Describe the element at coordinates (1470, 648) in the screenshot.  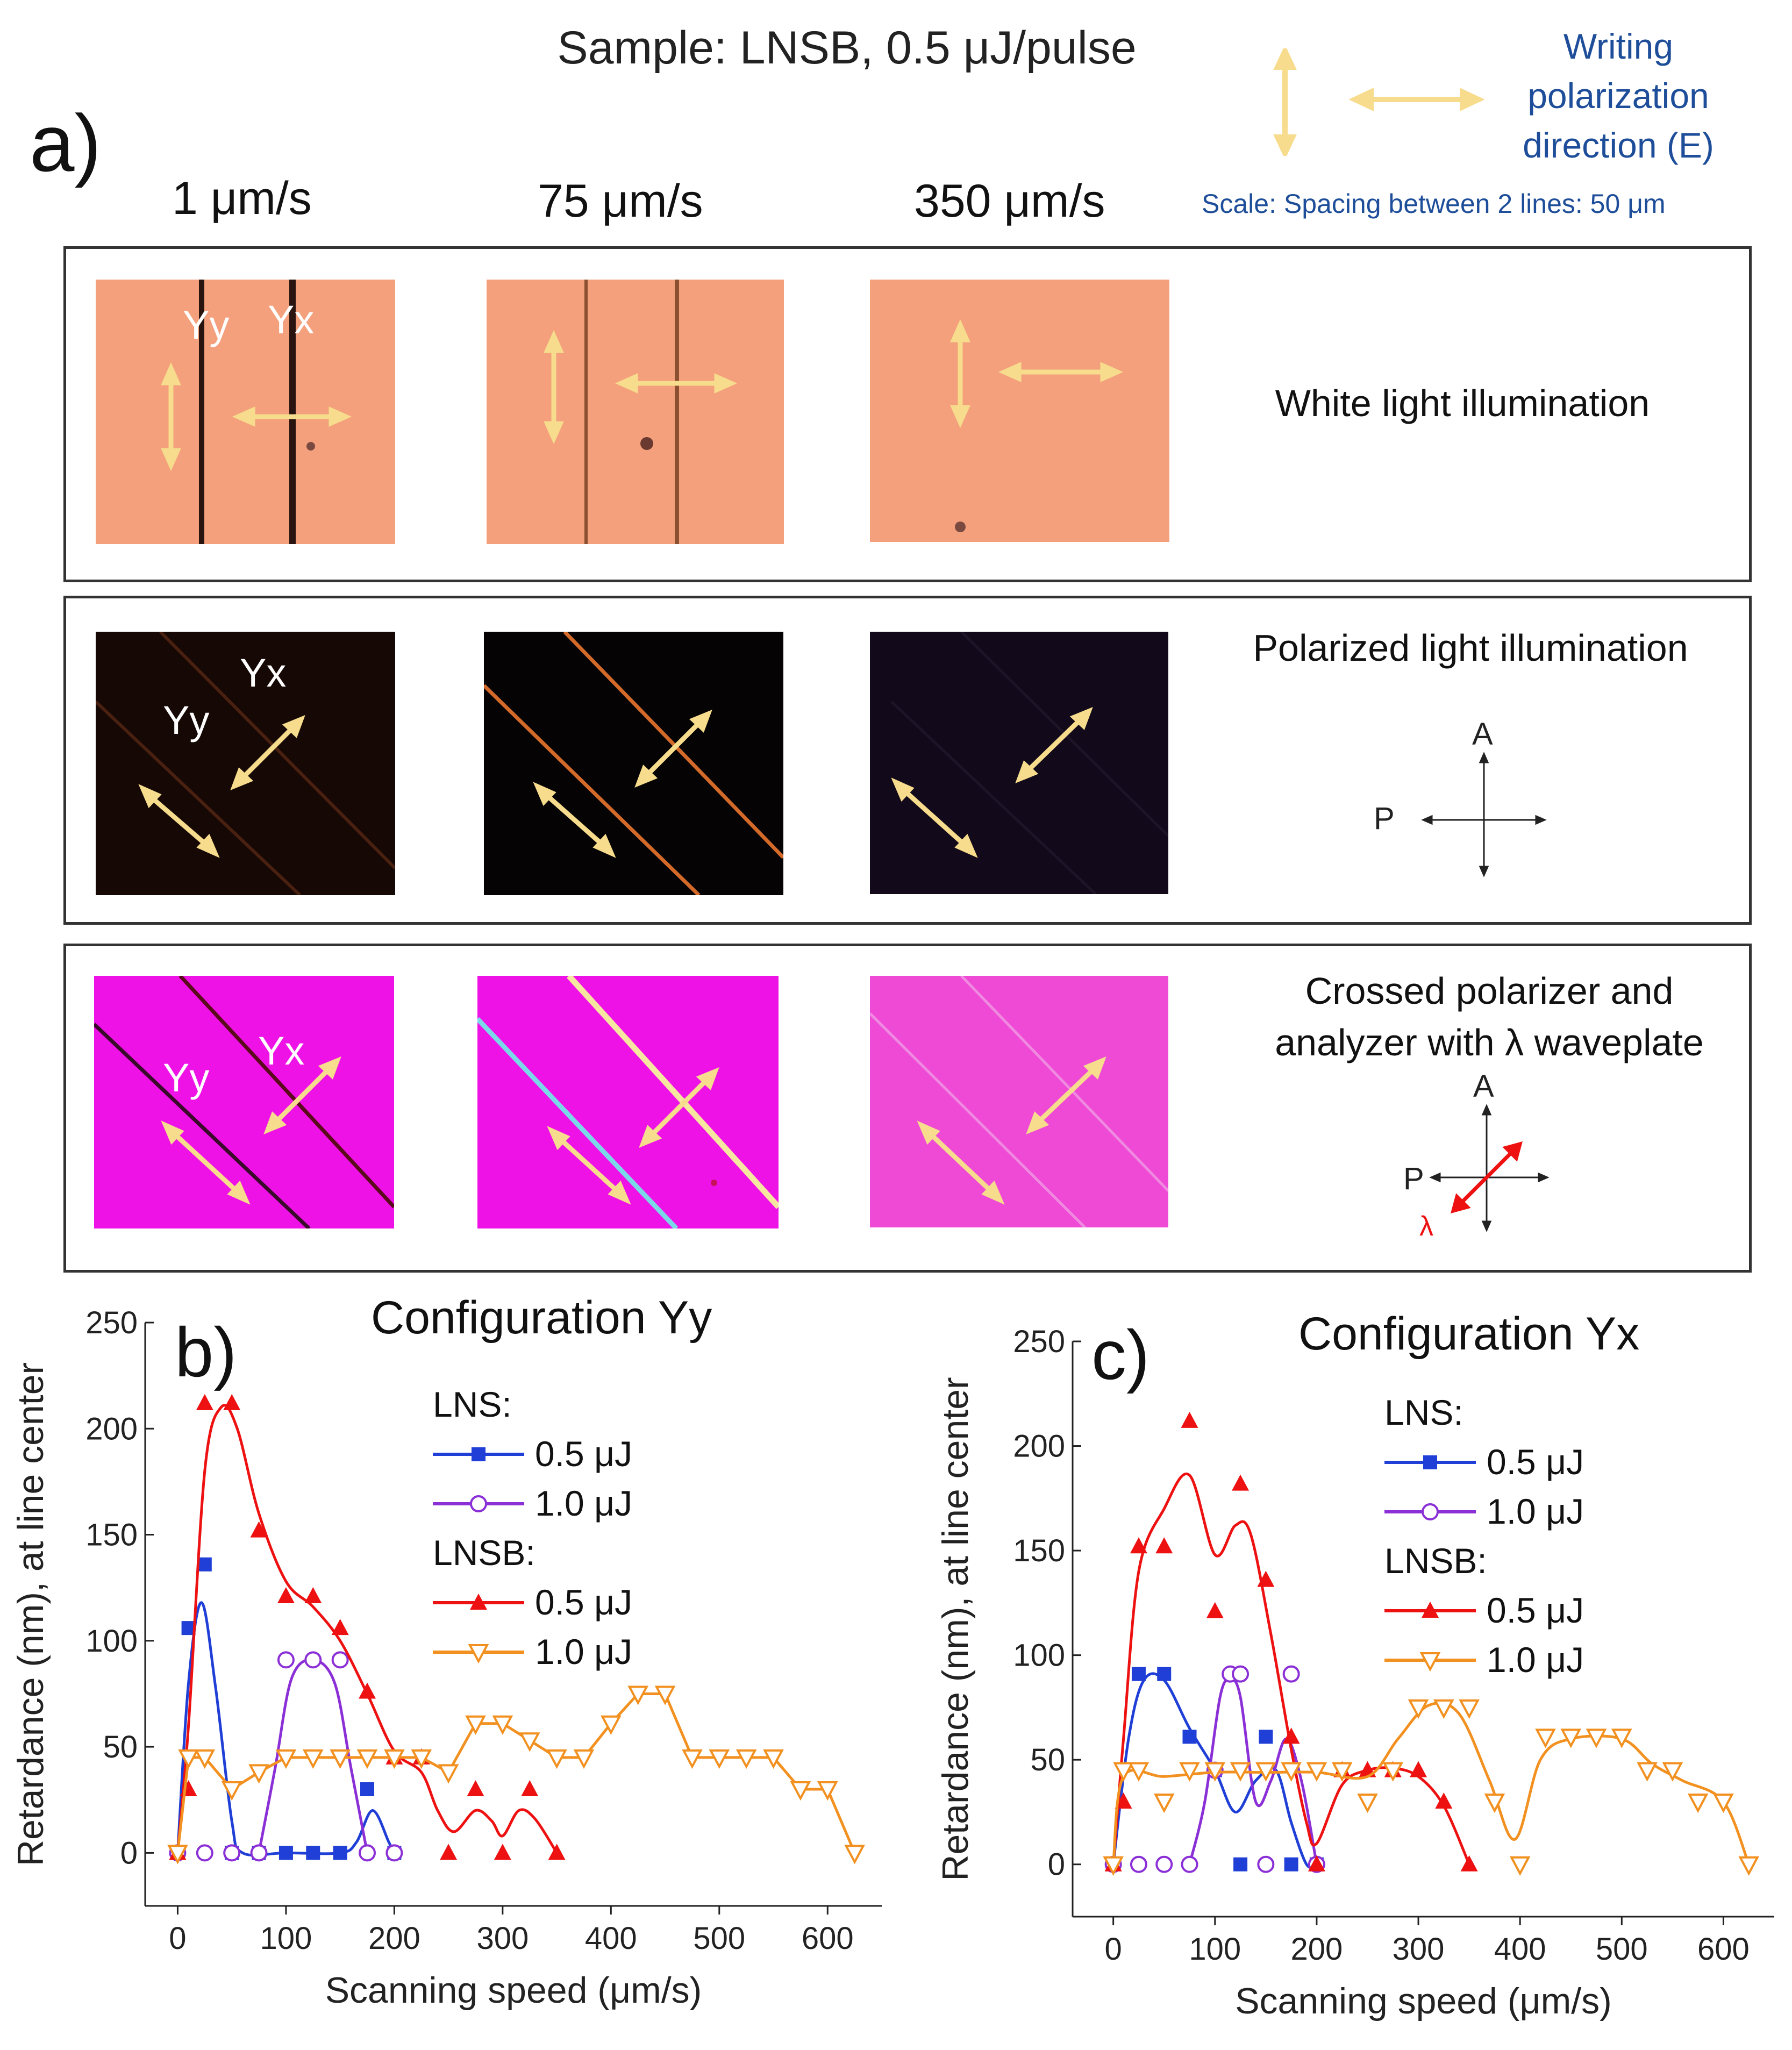
I see `row-caption-polarized: Polarized light illumination` at that location.